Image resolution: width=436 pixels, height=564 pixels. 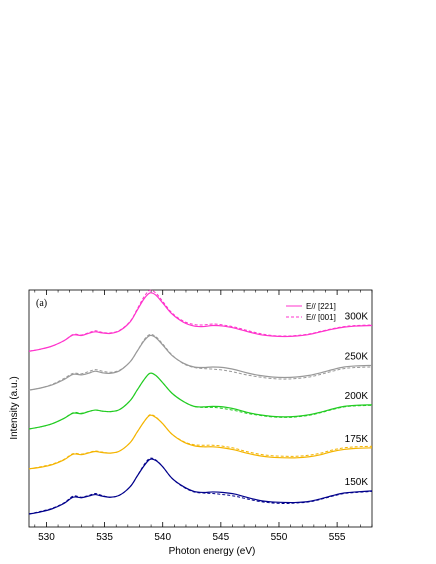 I want to click on legend: E// [221] E// [001], so click(x=311, y=312).